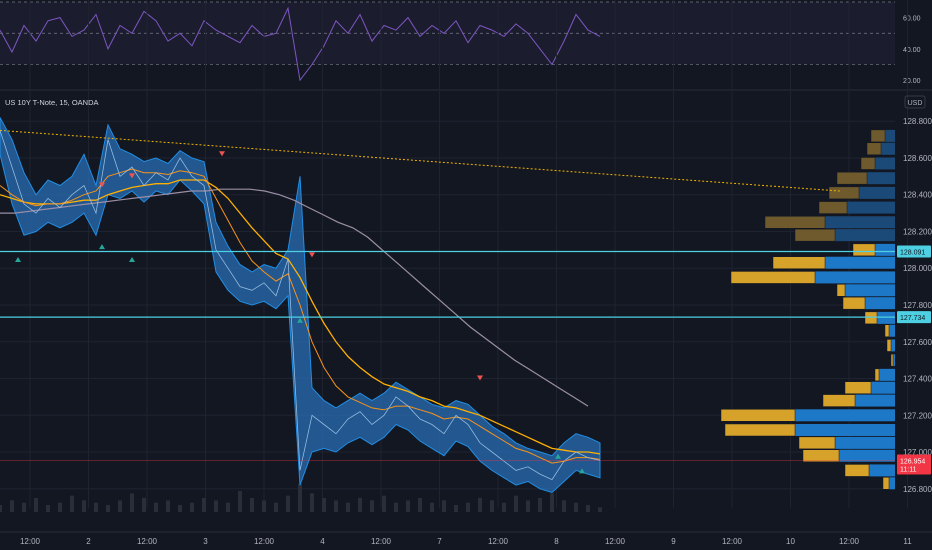 The image size is (932, 550). I want to click on horizontal-levels, so click(447, 284).